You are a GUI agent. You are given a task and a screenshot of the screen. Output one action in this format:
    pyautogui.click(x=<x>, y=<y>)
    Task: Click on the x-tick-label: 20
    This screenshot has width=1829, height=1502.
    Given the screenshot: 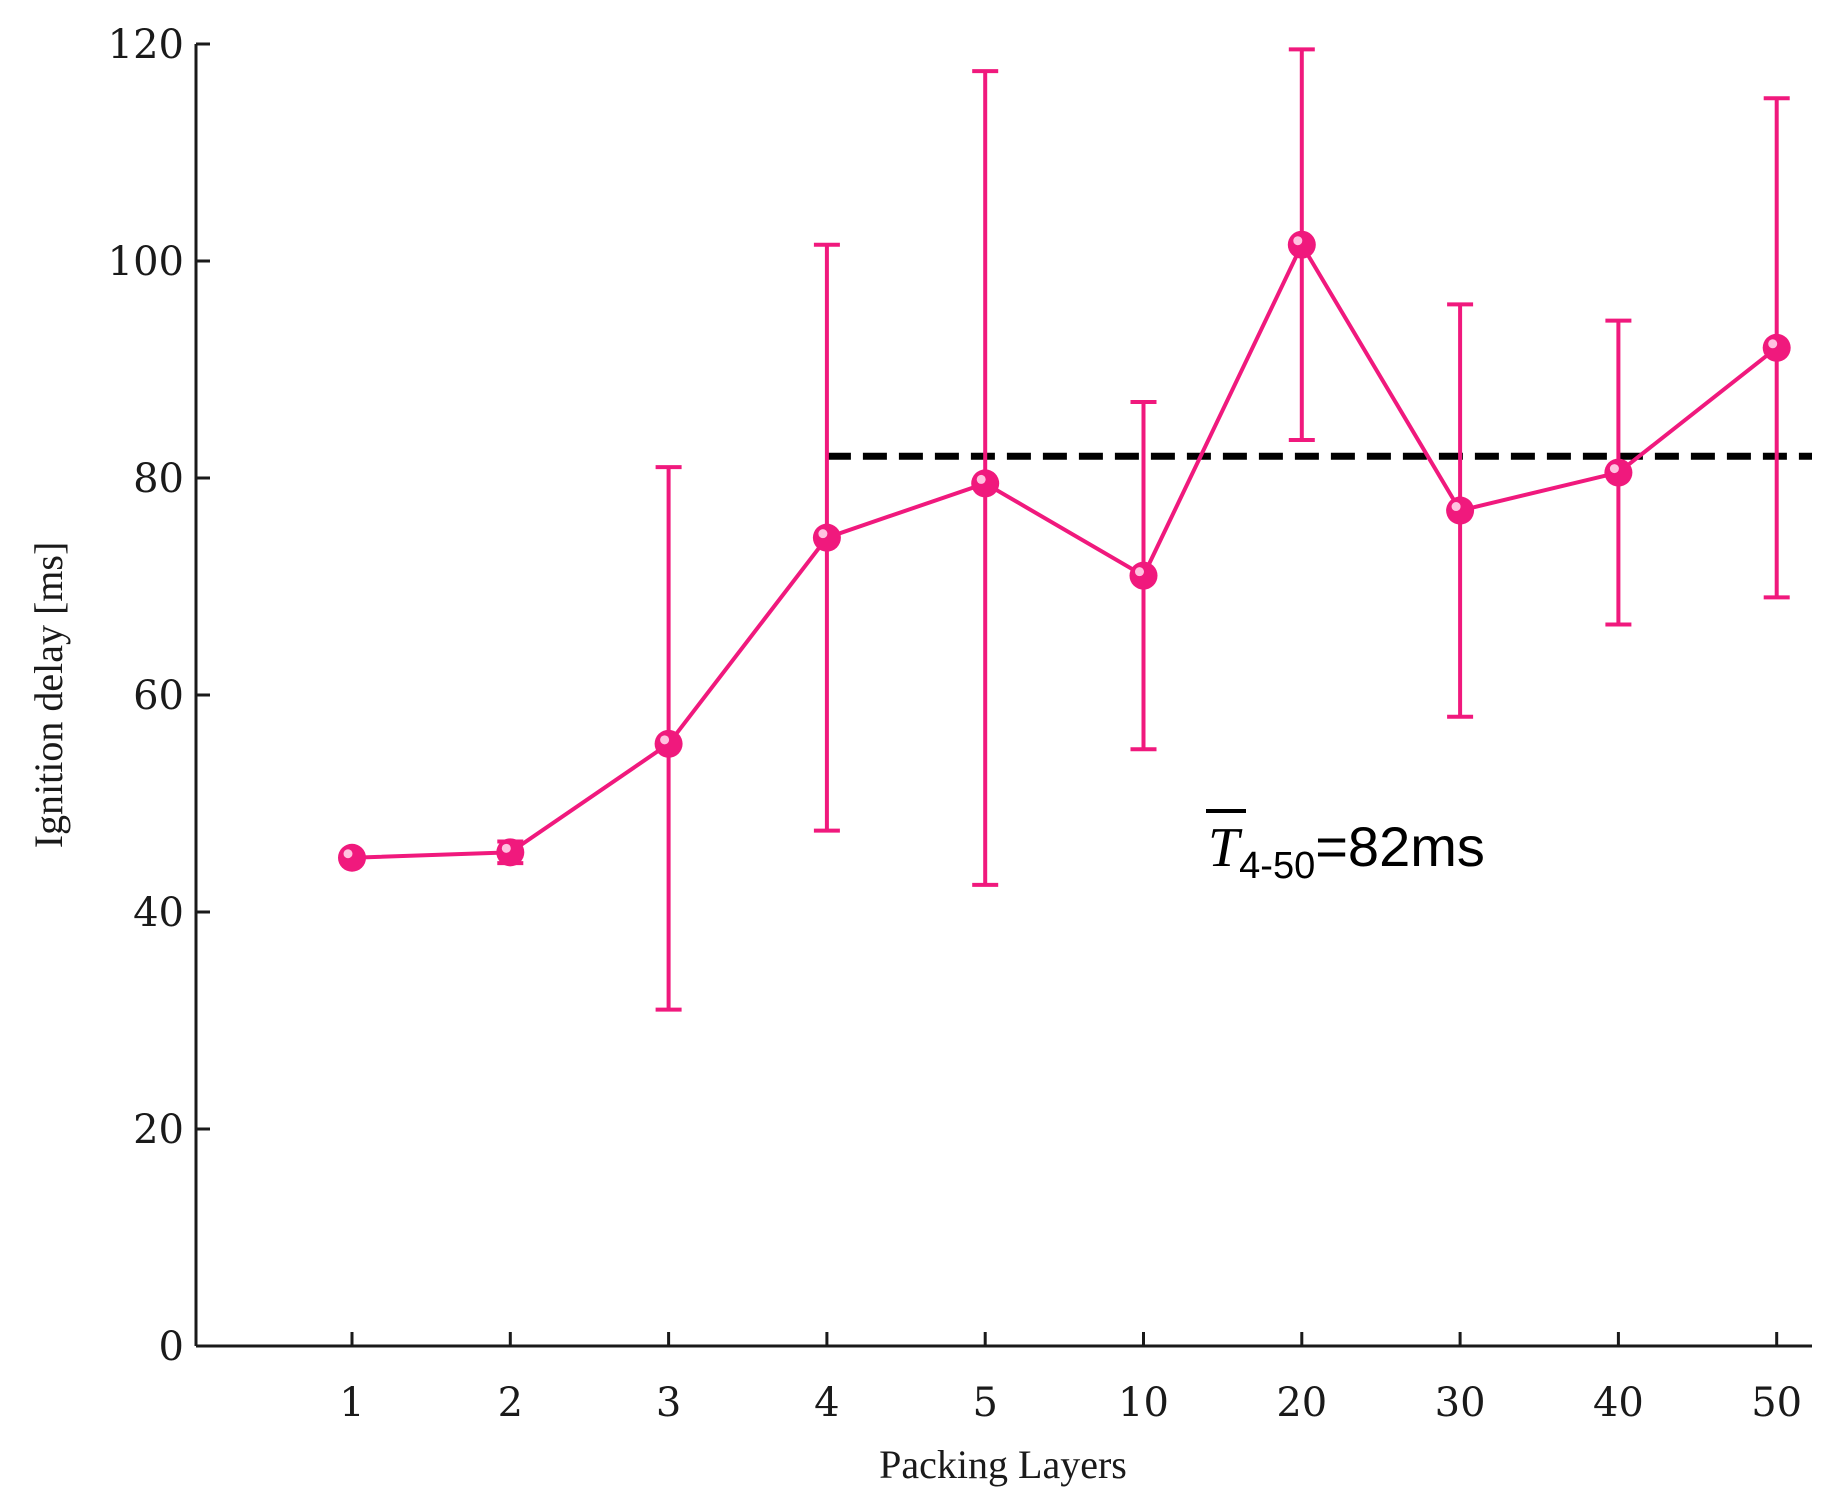 What is the action you would take?
    pyautogui.click(x=1301, y=1403)
    